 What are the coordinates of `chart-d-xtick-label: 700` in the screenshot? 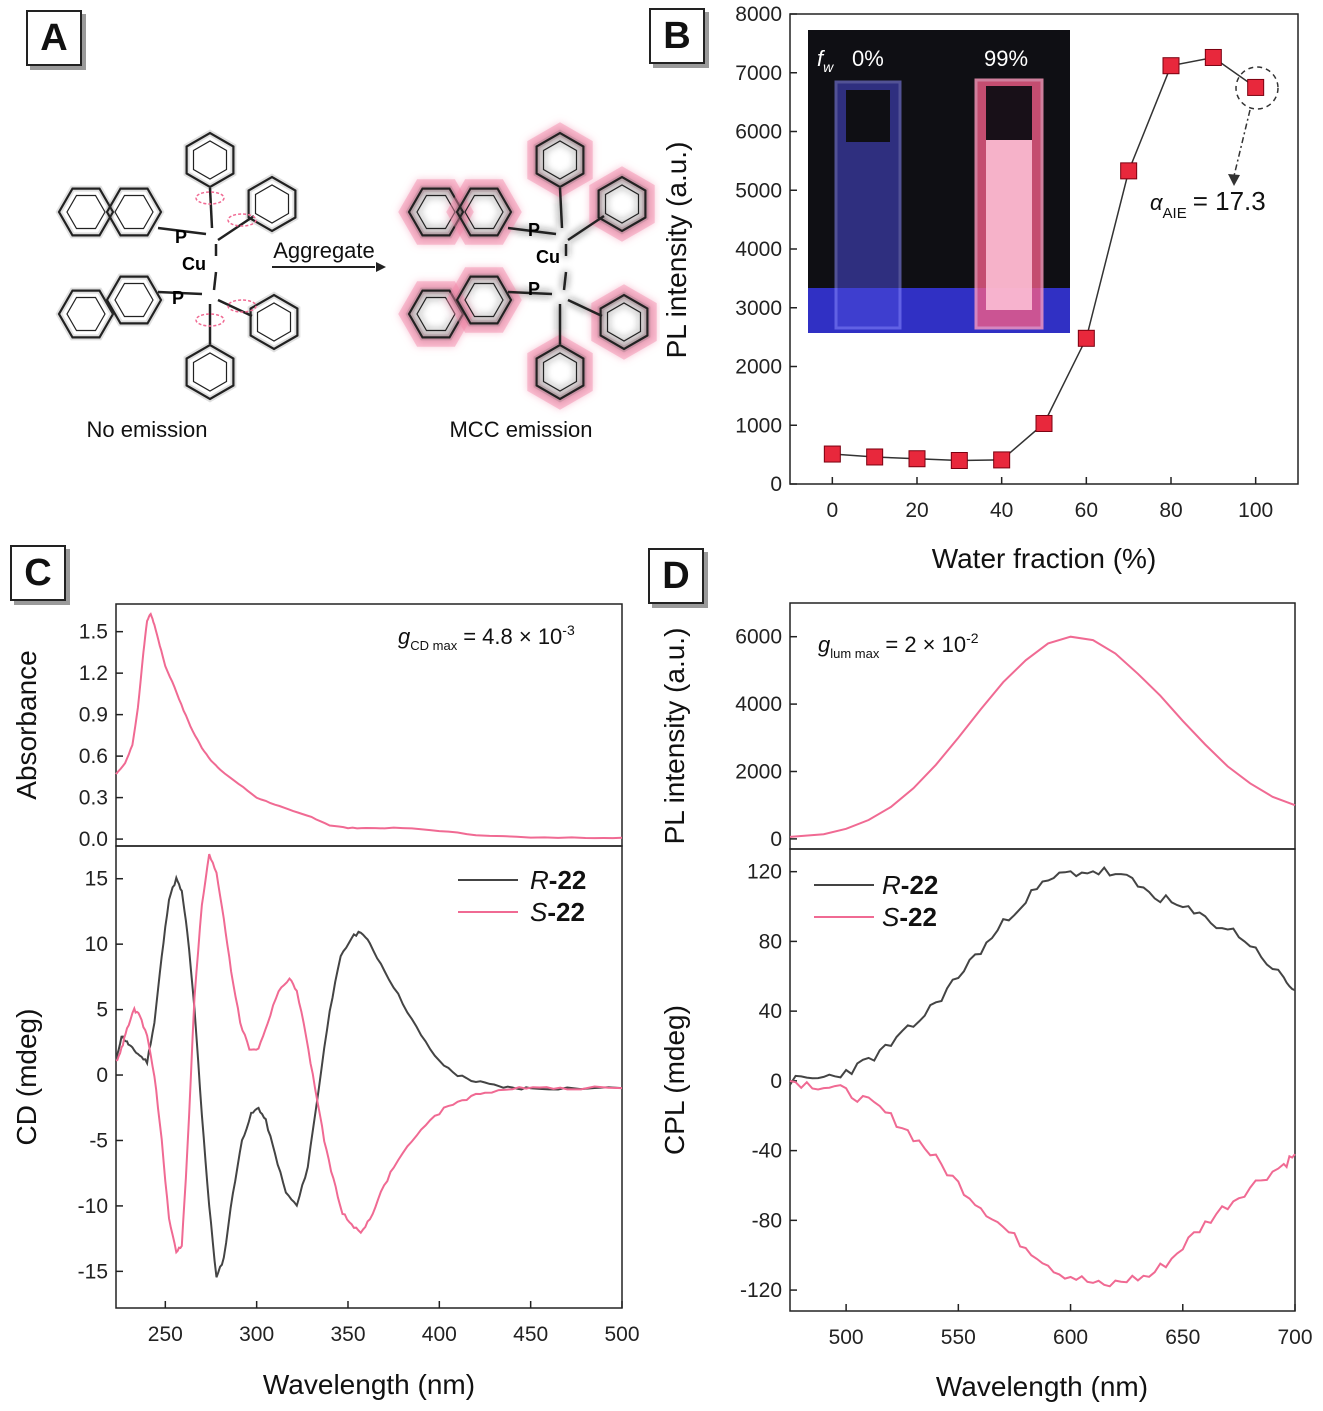 It's located at (1294, 1337).